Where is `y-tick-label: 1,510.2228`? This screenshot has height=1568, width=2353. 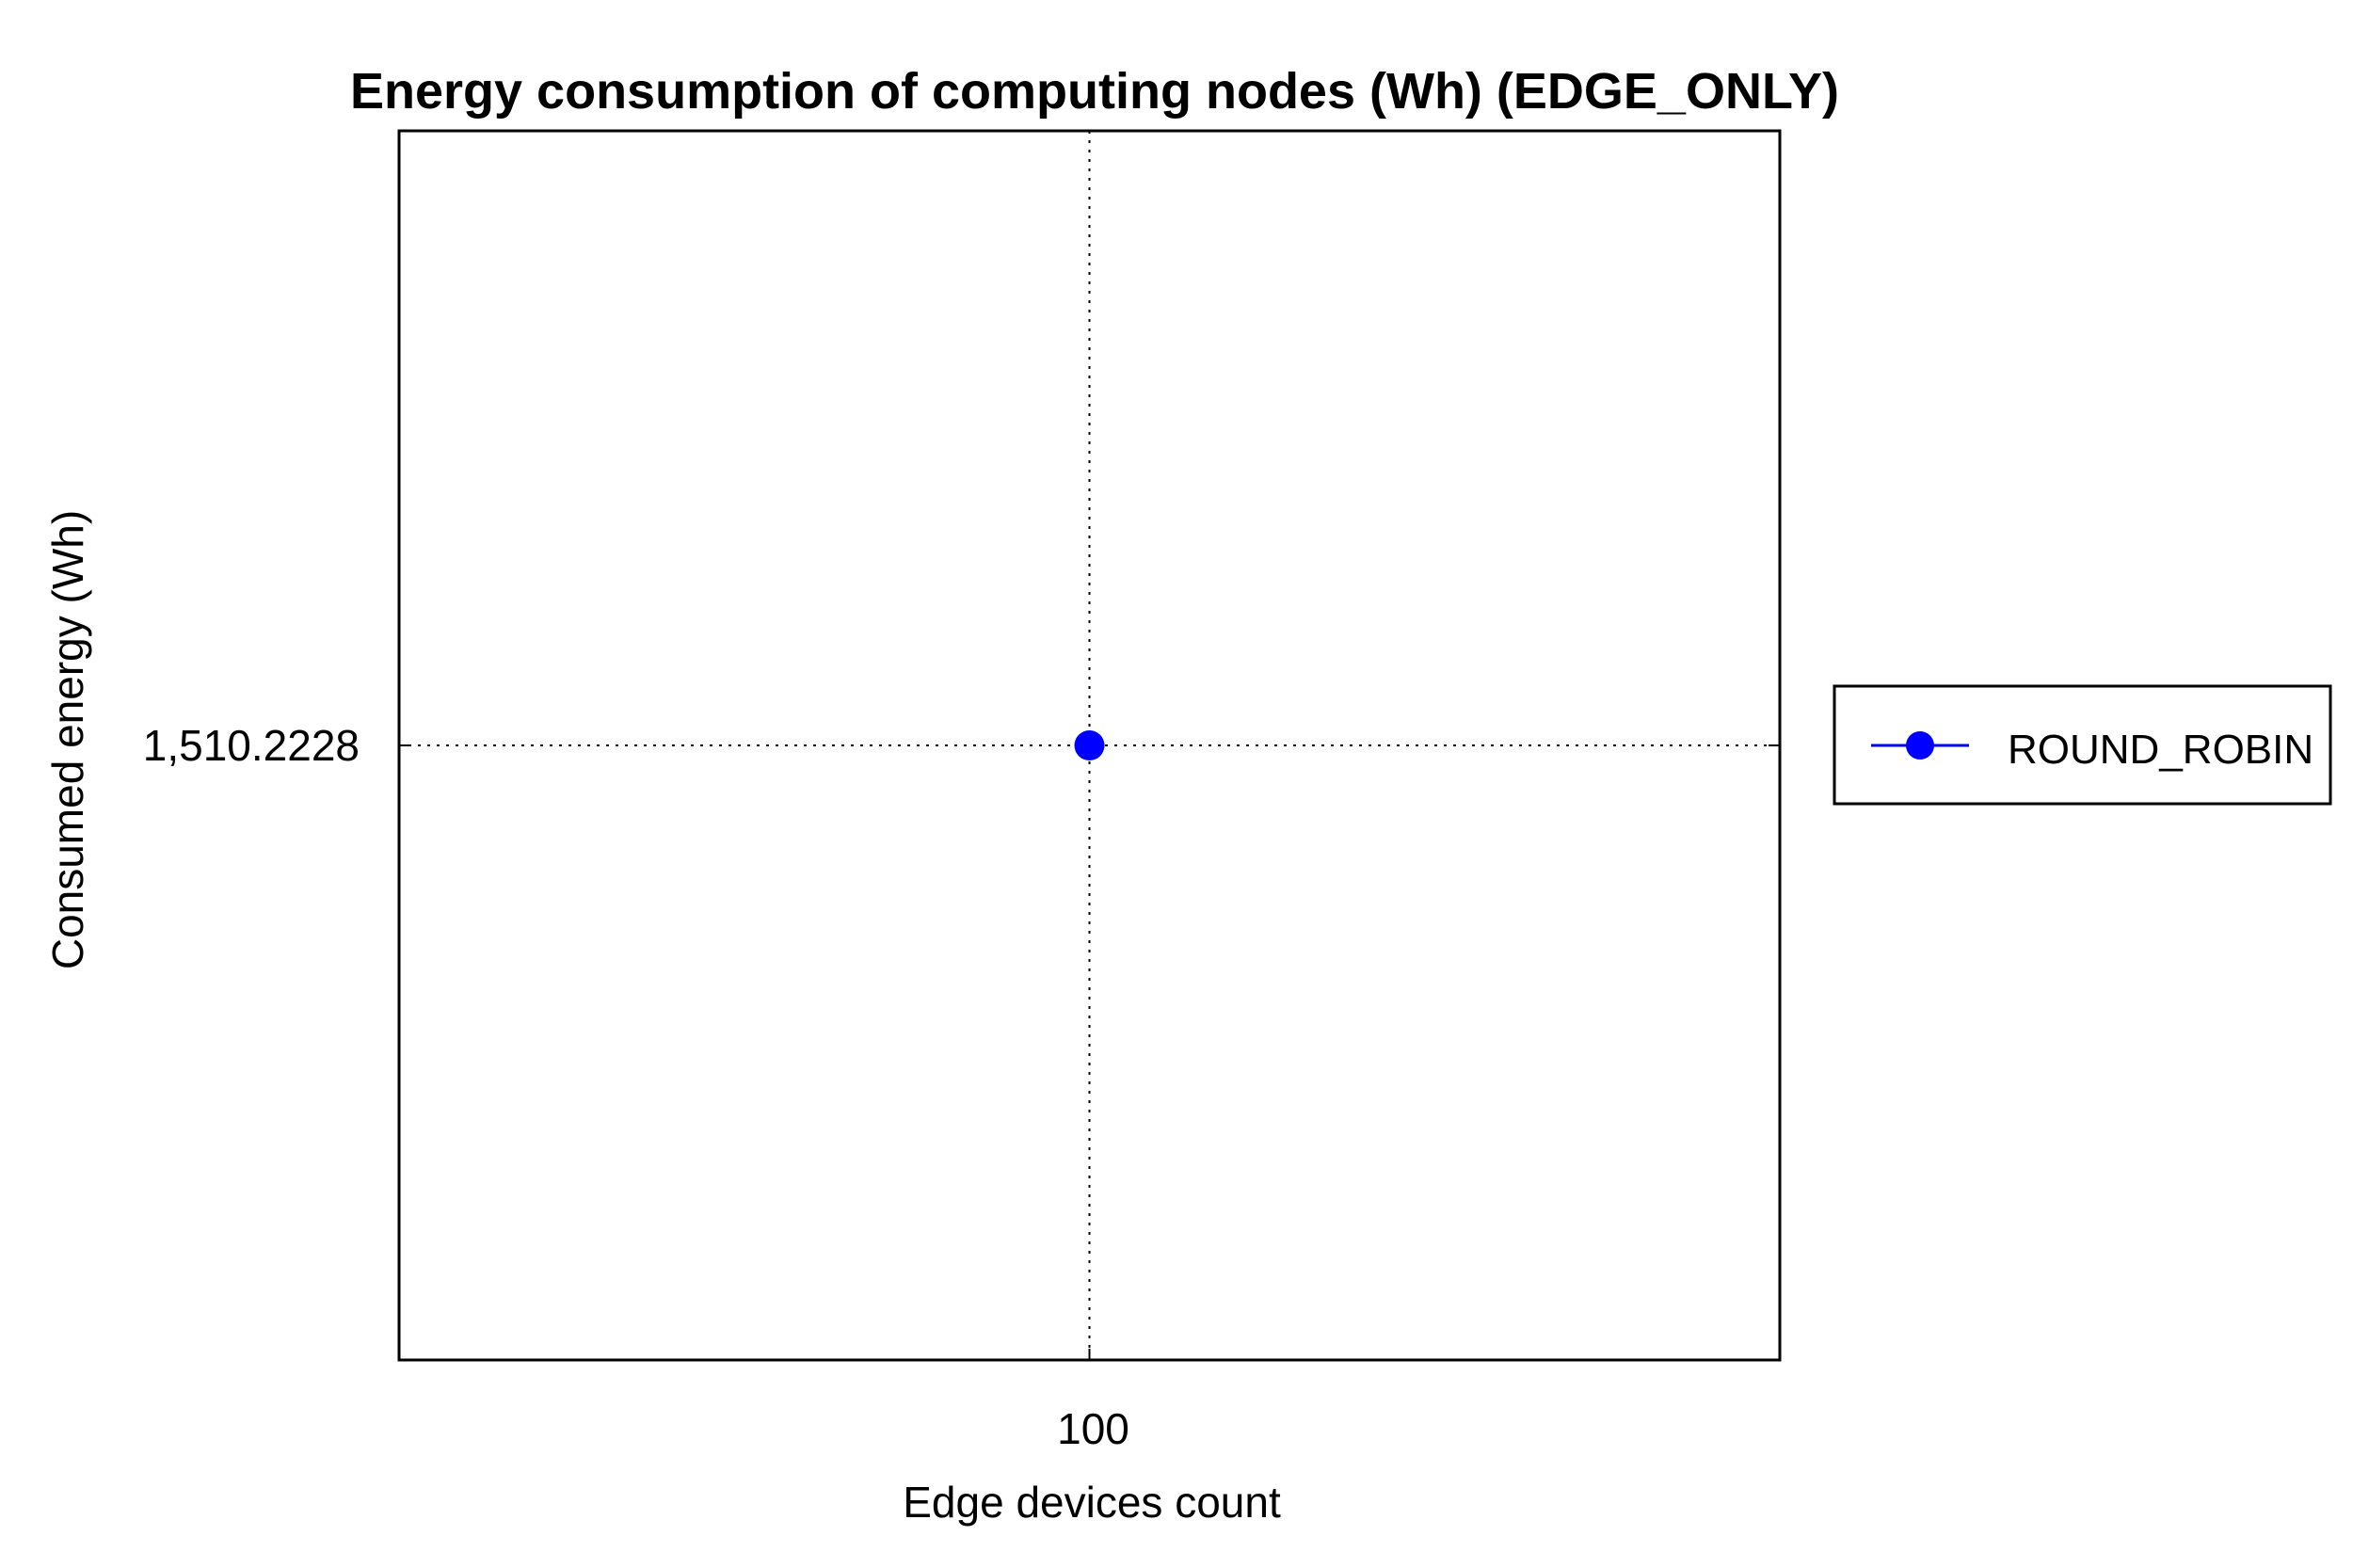 y-tick-label: 1,510.2228 is located at coordinates (252, 745).